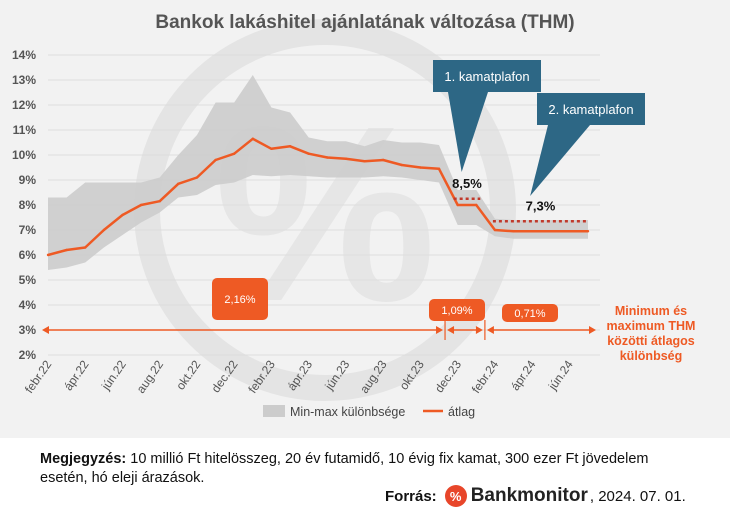 This screenshot has height=522, width=730. What do you see at coordinates (455, 496) in the screenshot?
I see `bankmonitor-logo-icon: %` at bounding box center [455, 496].